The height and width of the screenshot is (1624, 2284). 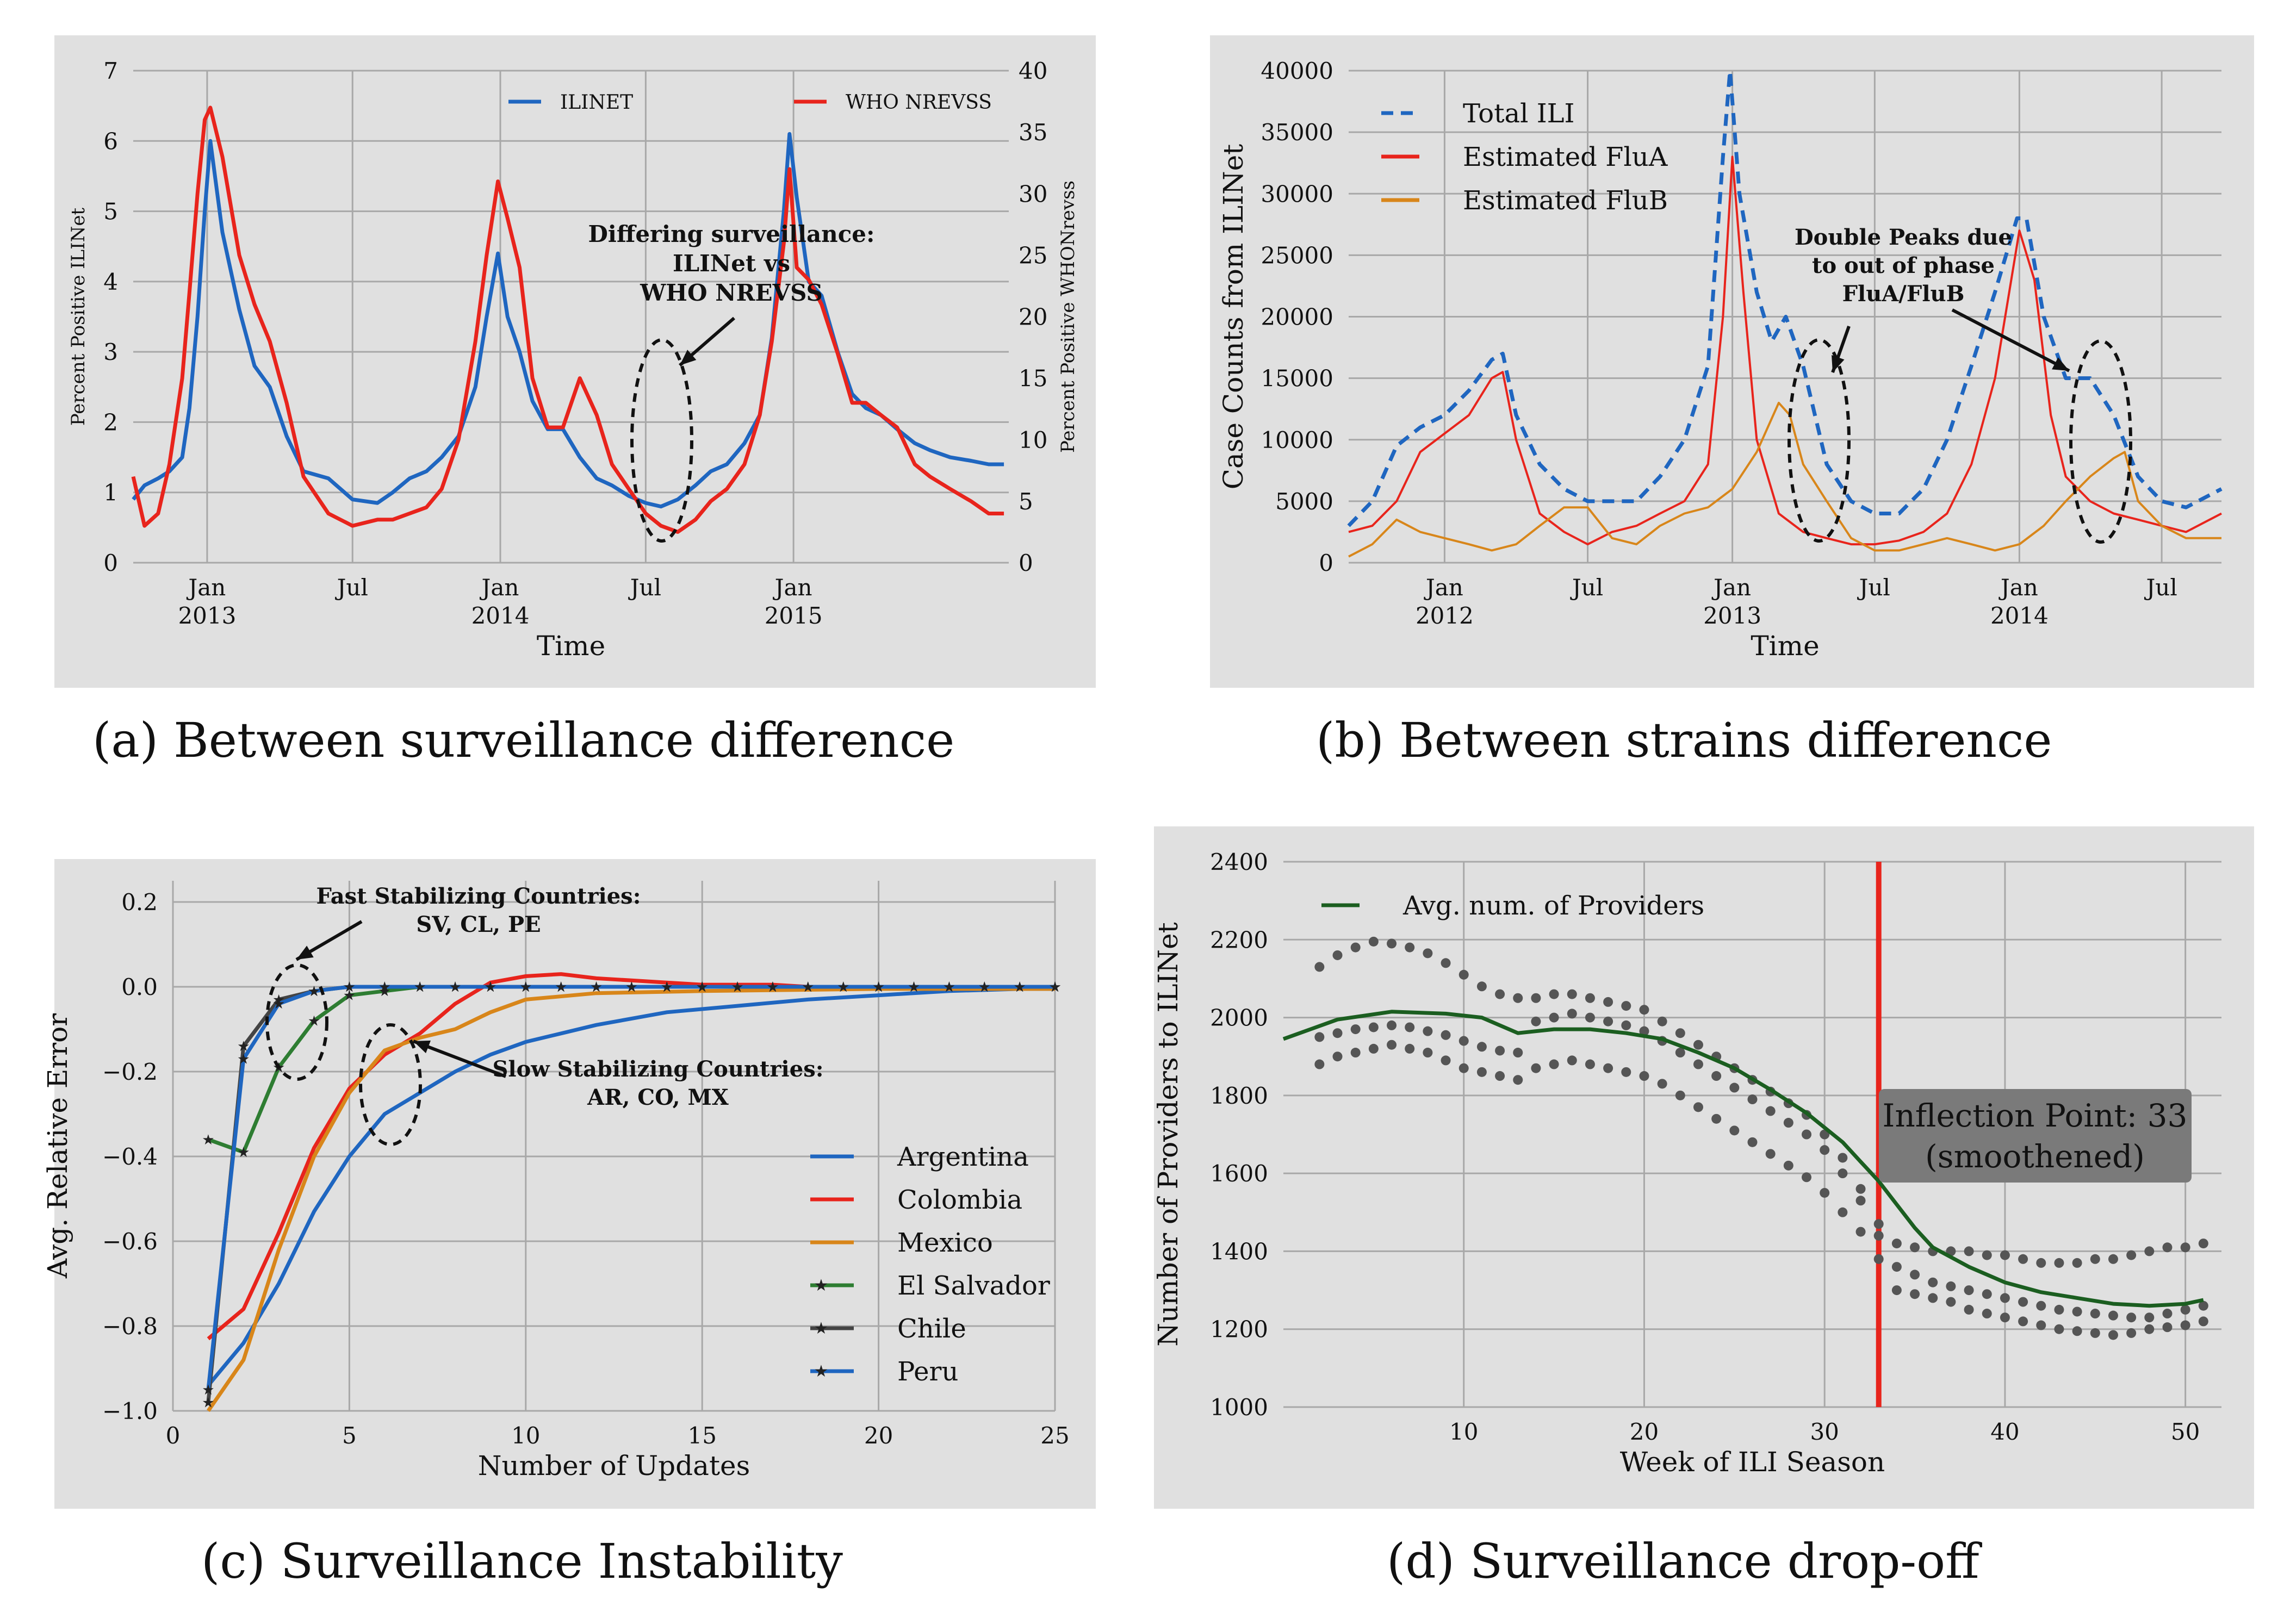 What do you see at coordinates (207, 615) in the screenshot?
I see `x-tick-sublabel: 2013` at bounding box center [207, 615].